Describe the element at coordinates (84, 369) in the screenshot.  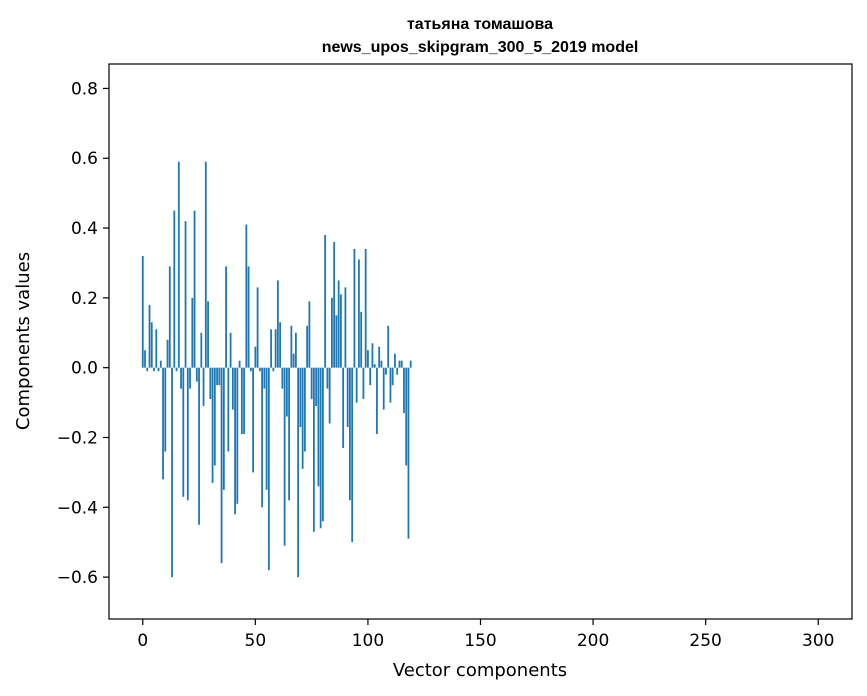
I see `y-tick-label: 0.0` at that location.